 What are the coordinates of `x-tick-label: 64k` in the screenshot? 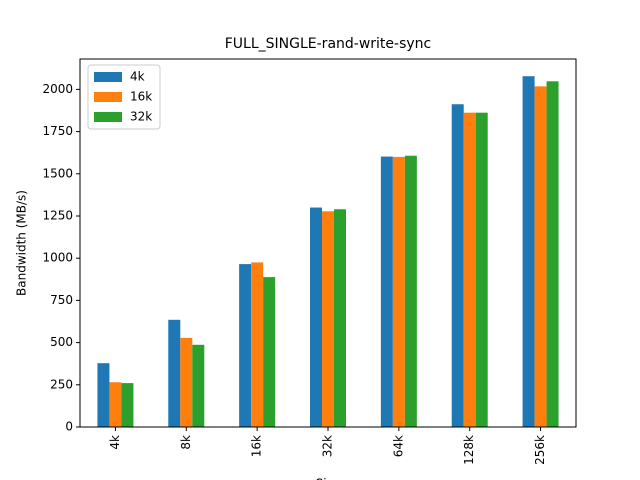 It's located at (398, 446).